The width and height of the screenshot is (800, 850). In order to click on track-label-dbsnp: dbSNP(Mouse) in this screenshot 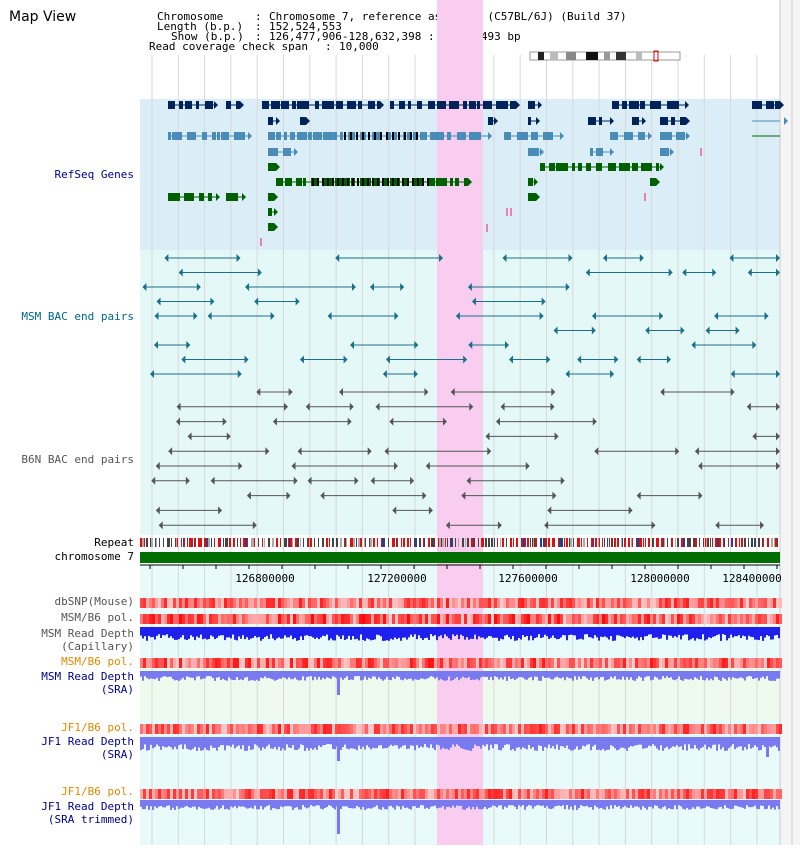, I will do `click(94, 601)`.